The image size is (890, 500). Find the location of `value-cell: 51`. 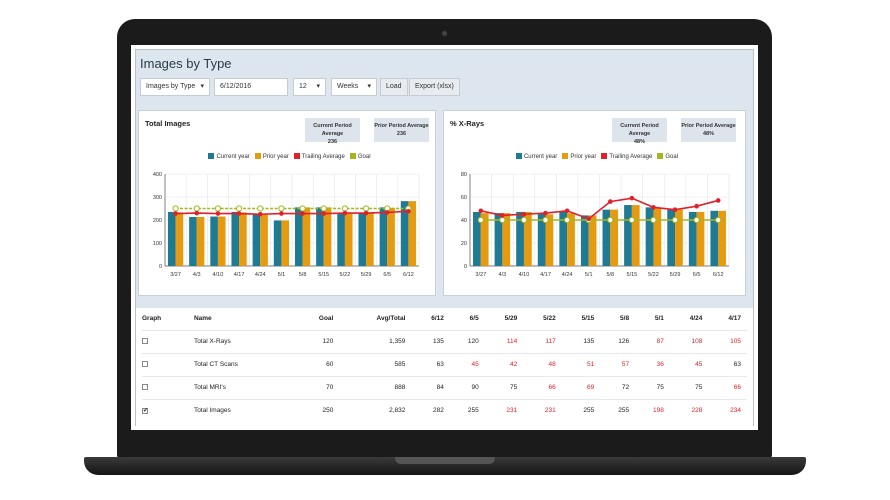

value-cell: 51 is located at coordinates (581, 364).